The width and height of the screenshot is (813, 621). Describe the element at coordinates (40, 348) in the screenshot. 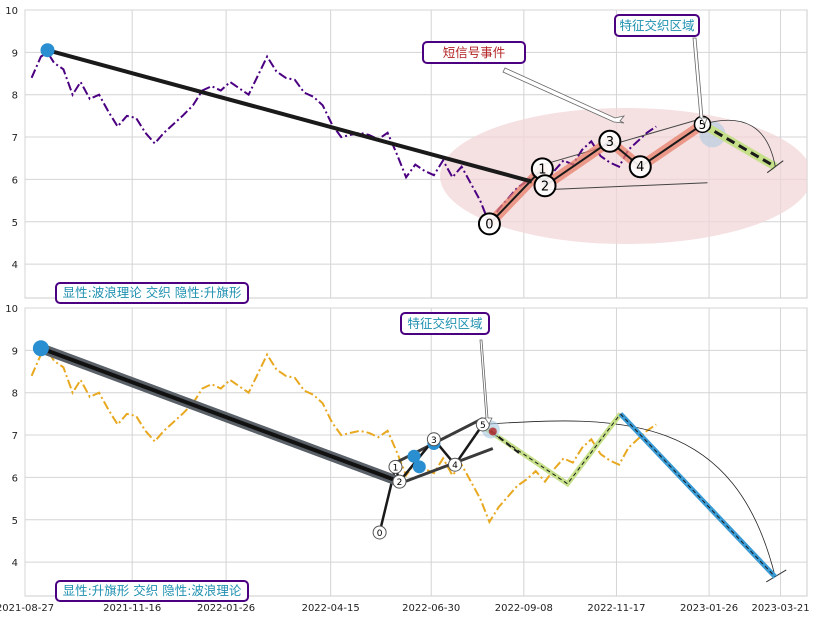

I see `bottom-trend-start-dot` at that location.